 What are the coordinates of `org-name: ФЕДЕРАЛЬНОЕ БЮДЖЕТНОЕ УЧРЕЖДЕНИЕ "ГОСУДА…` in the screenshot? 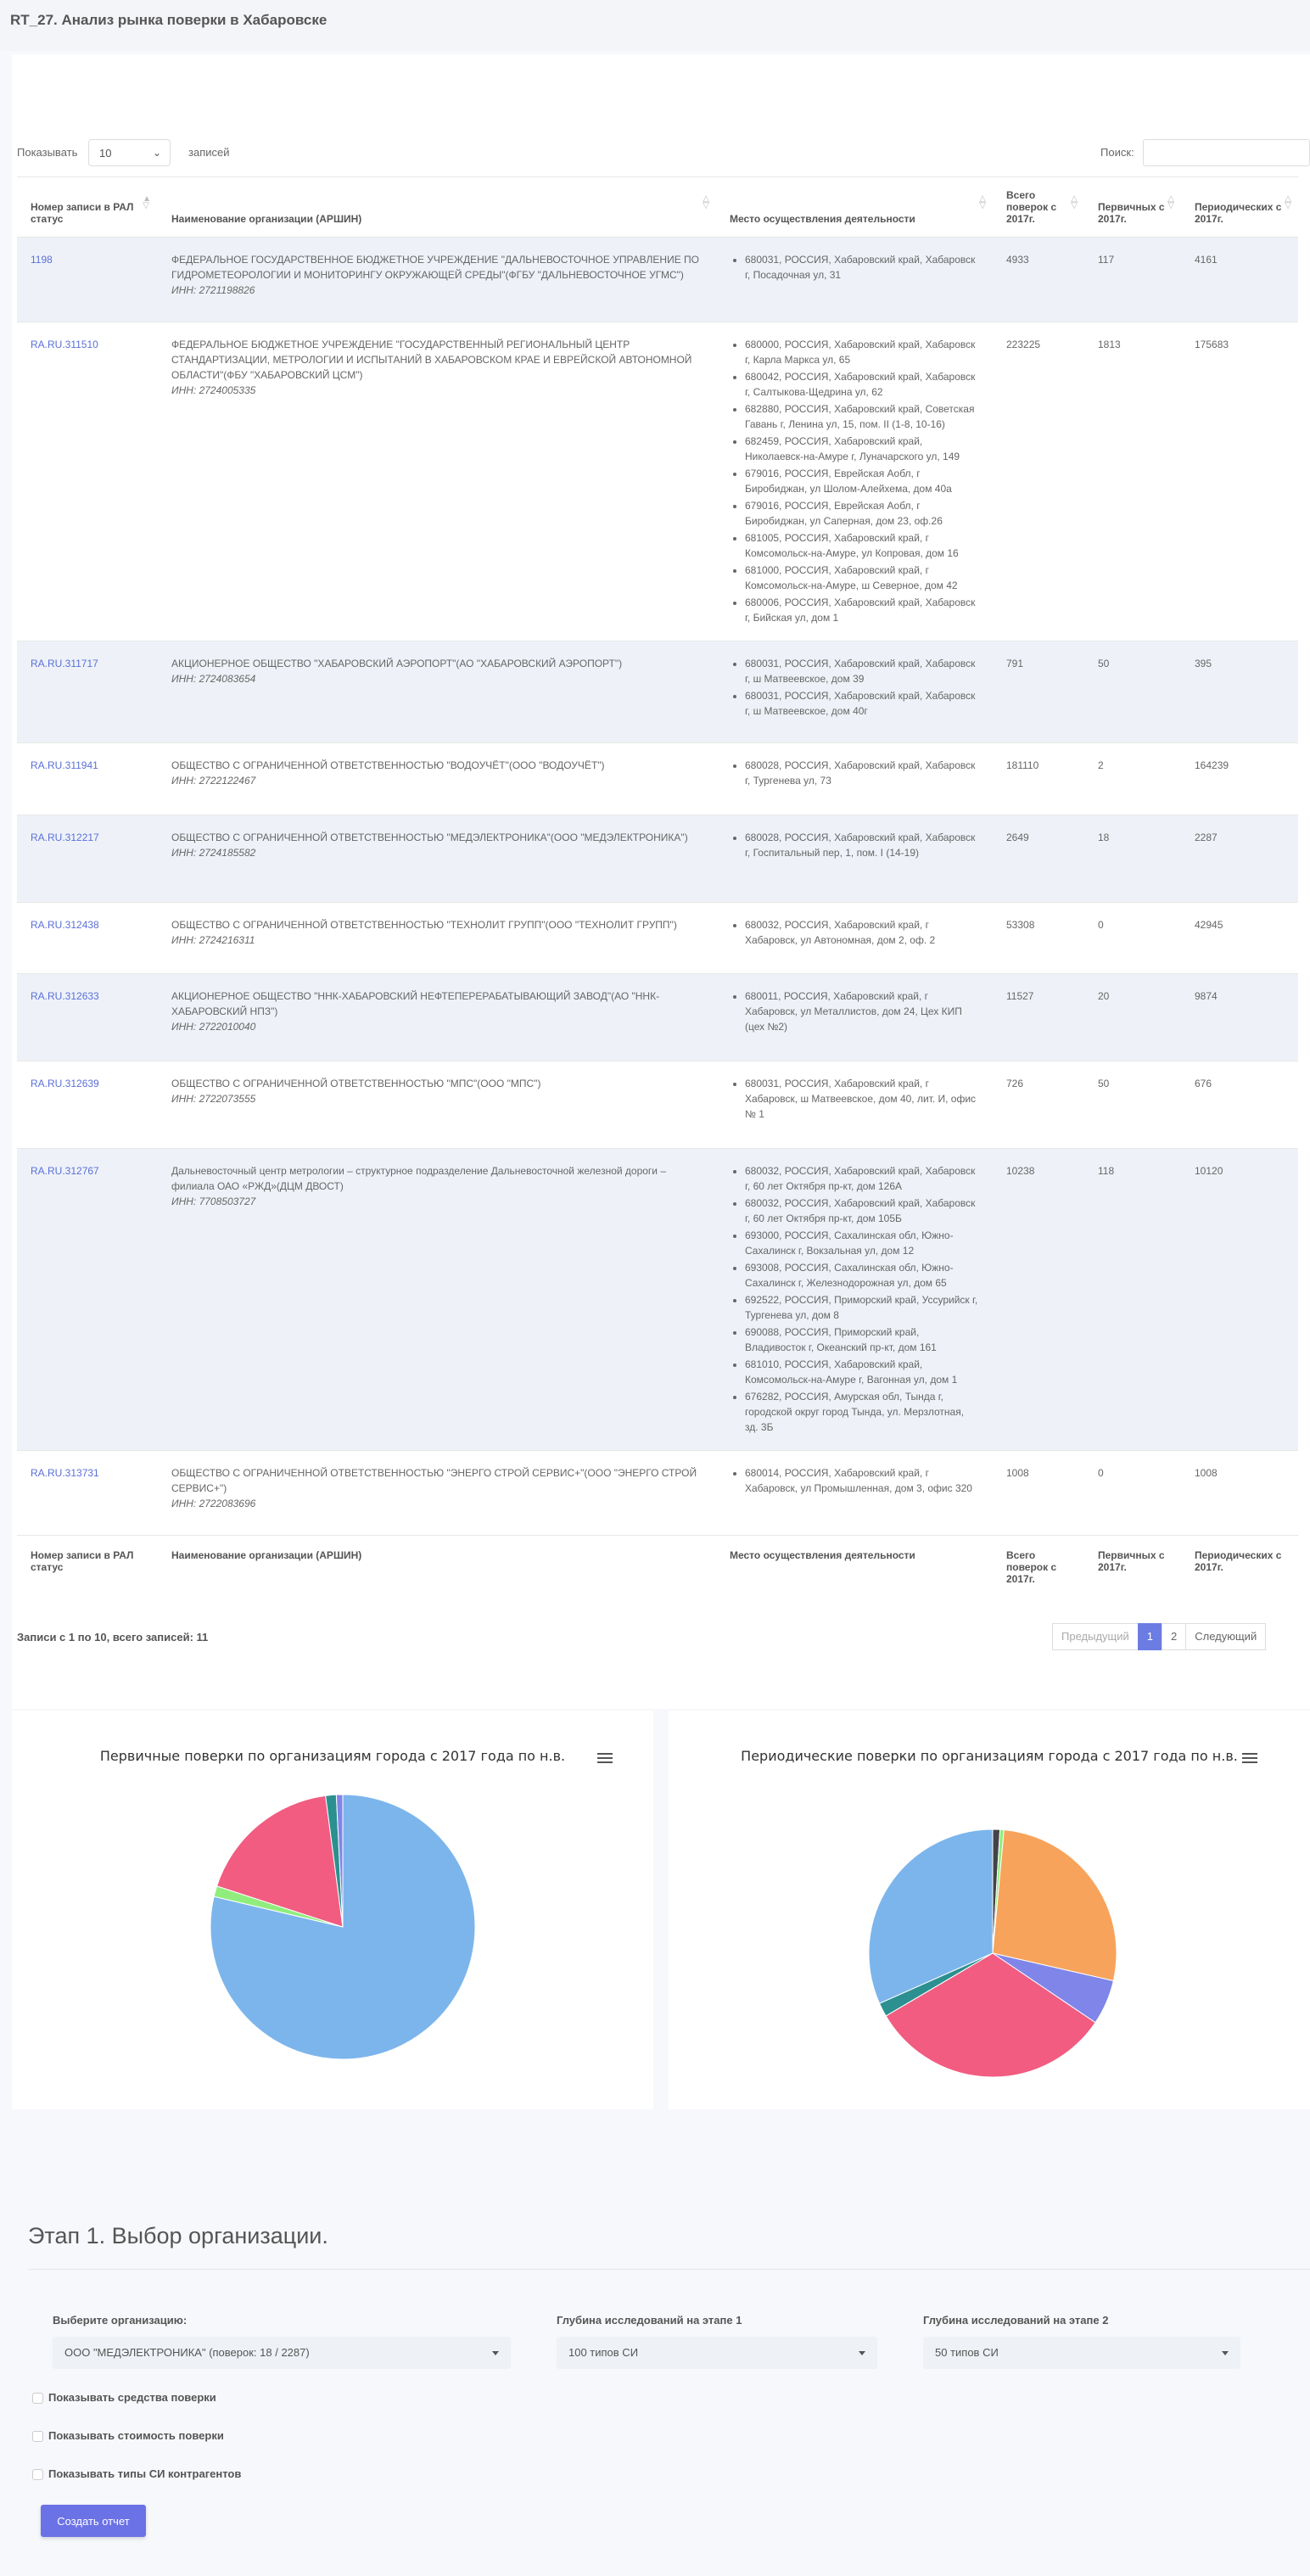 It's located at (432, 360).